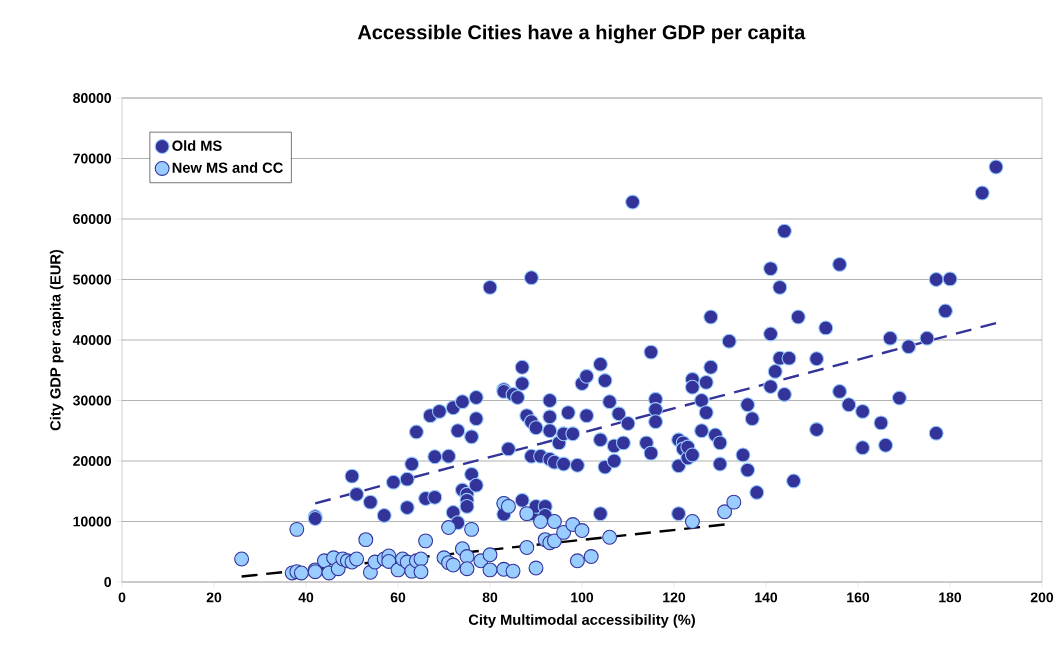  I want to click on x-tick-label: 40, so click(306, 597).